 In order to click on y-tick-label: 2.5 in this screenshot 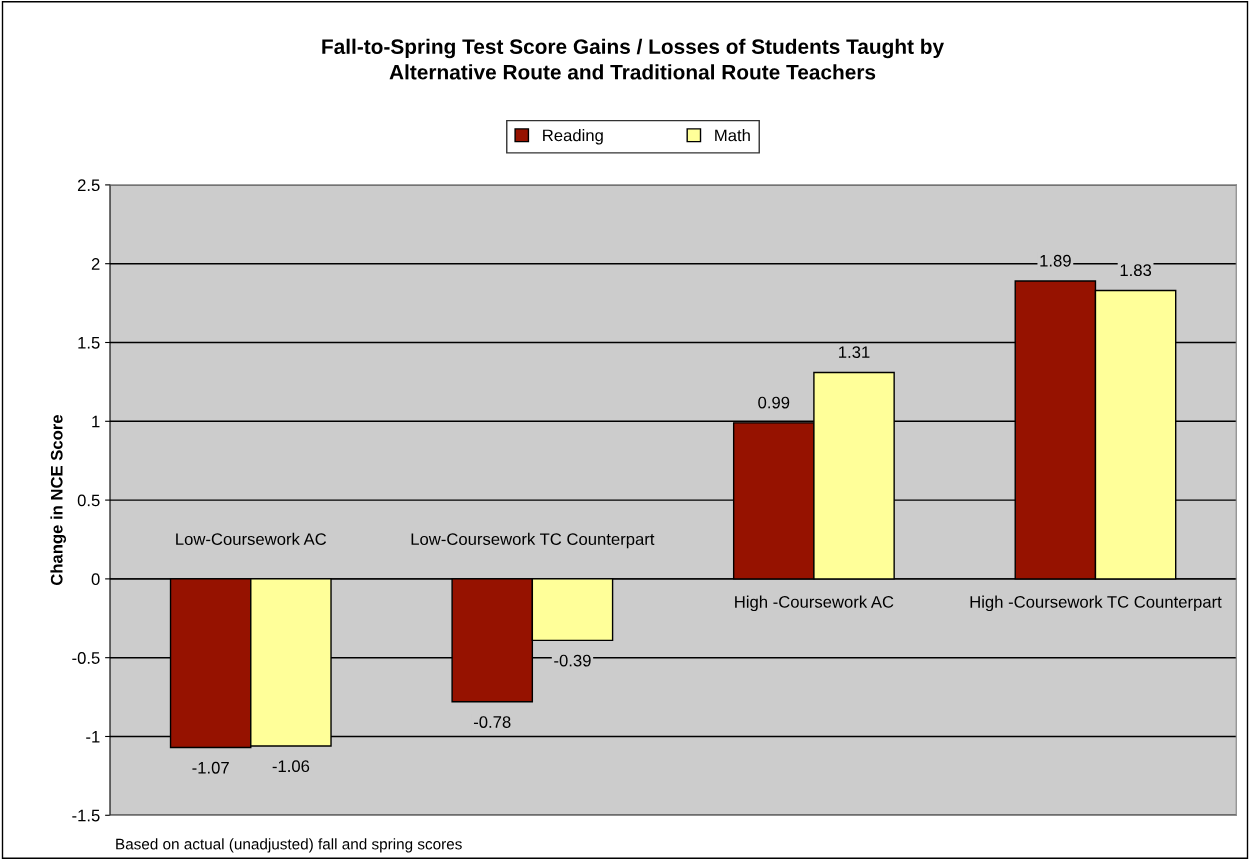, I will do `click(88, 185)`.